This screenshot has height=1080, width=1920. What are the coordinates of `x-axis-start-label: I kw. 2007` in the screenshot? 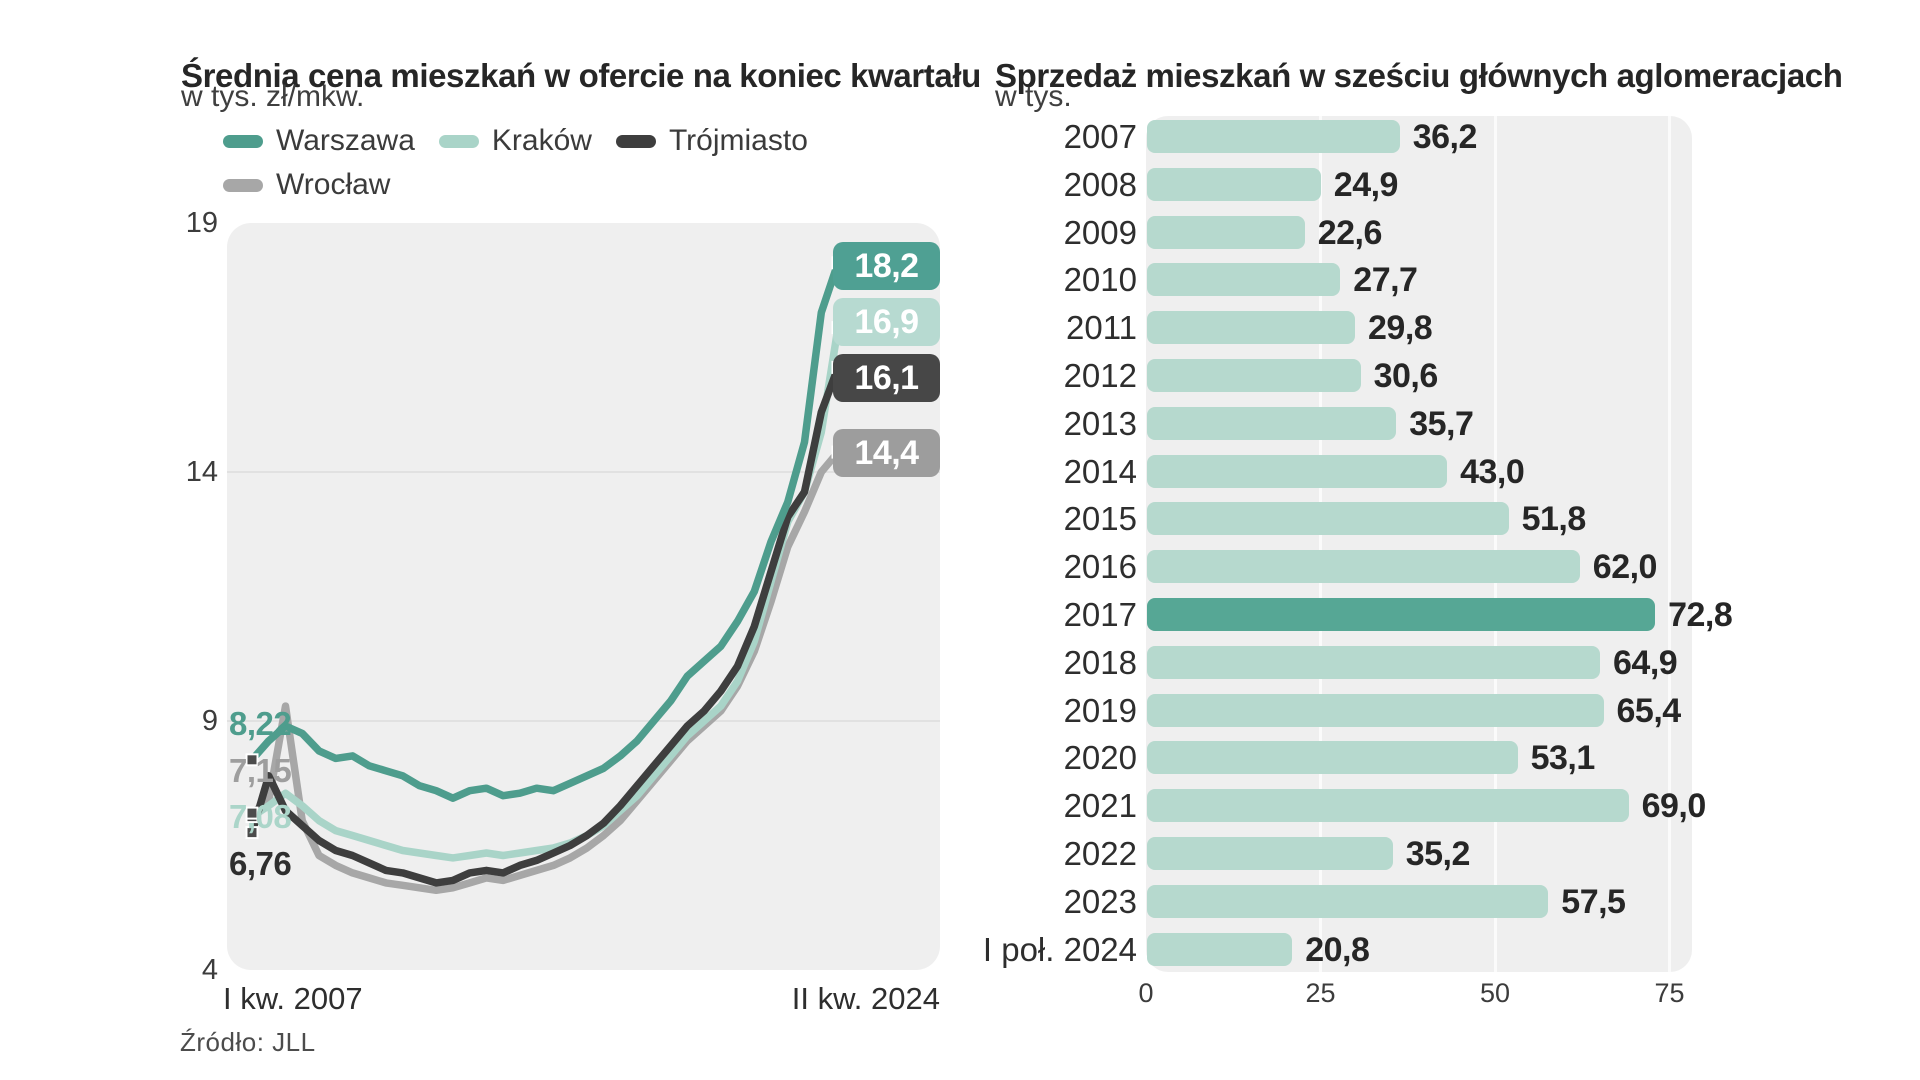 It's located at (293, 998).